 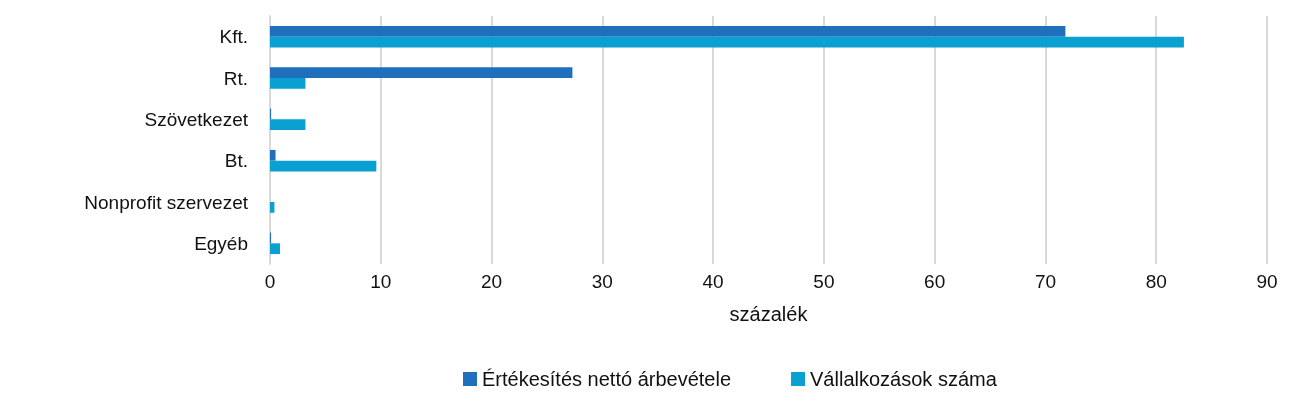 What do you see at coordinates (236, 161) in the screenshot?
I see `y-tick-label: Bt.` at bounding box center [236, 161].